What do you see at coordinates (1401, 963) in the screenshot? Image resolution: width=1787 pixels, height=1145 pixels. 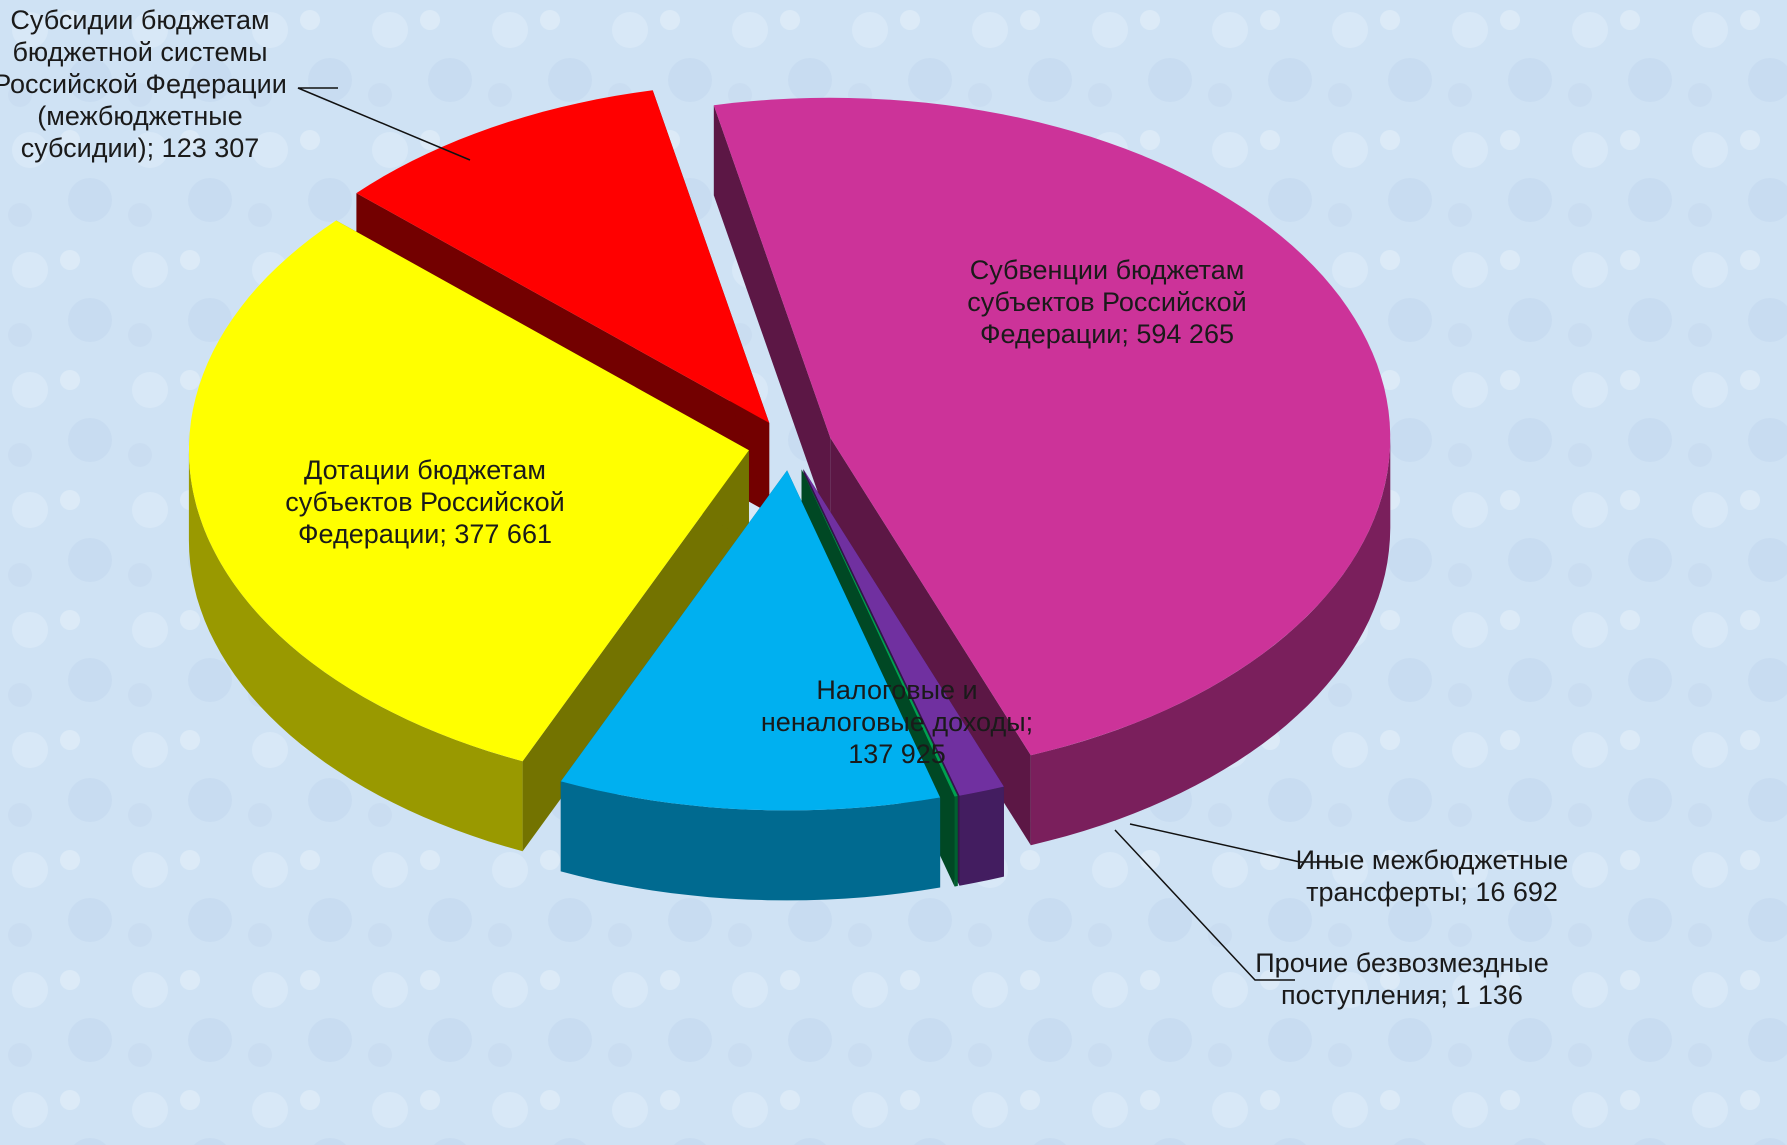 I see `data-label: Прочие безвозмездные` at bounding box center [1401, 963].